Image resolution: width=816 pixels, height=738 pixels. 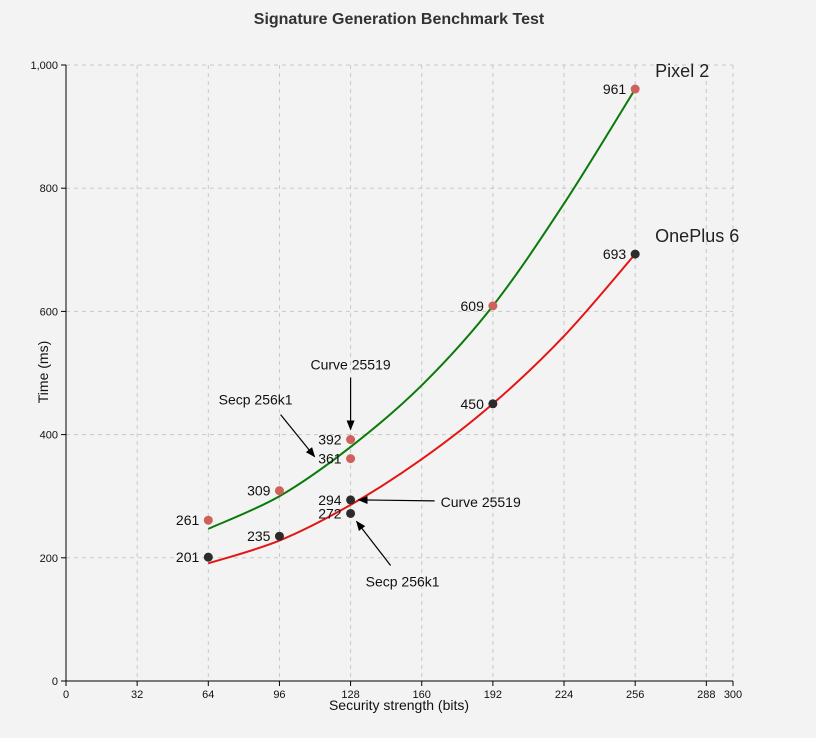 What do you see at coordinates (697, 236) in the screenshot?
I see `series-name-label: OnePlus 6` at bounding box center [697, 236].